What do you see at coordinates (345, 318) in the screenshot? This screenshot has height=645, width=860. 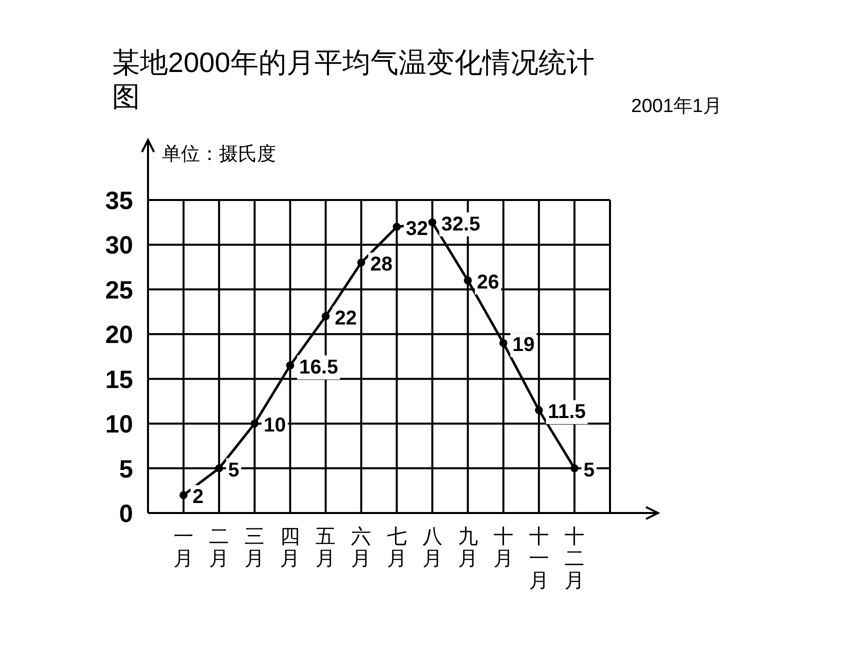 I see `data-label: 22` at bounding box center [345, 318].